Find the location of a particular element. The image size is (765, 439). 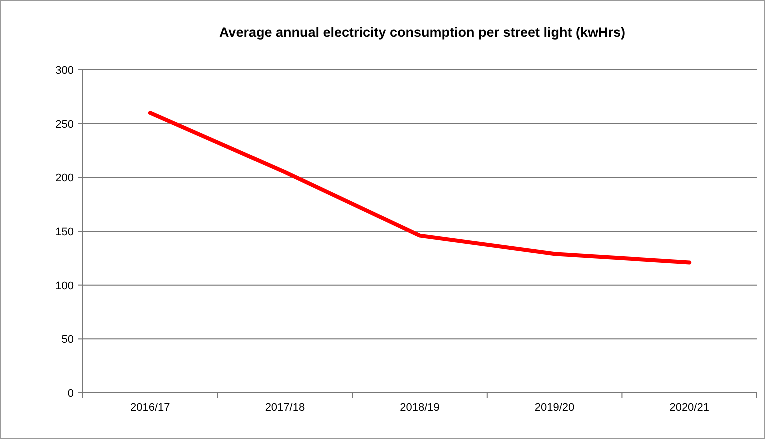

y-tick-label: 200 is located at coordinates (65, 178).